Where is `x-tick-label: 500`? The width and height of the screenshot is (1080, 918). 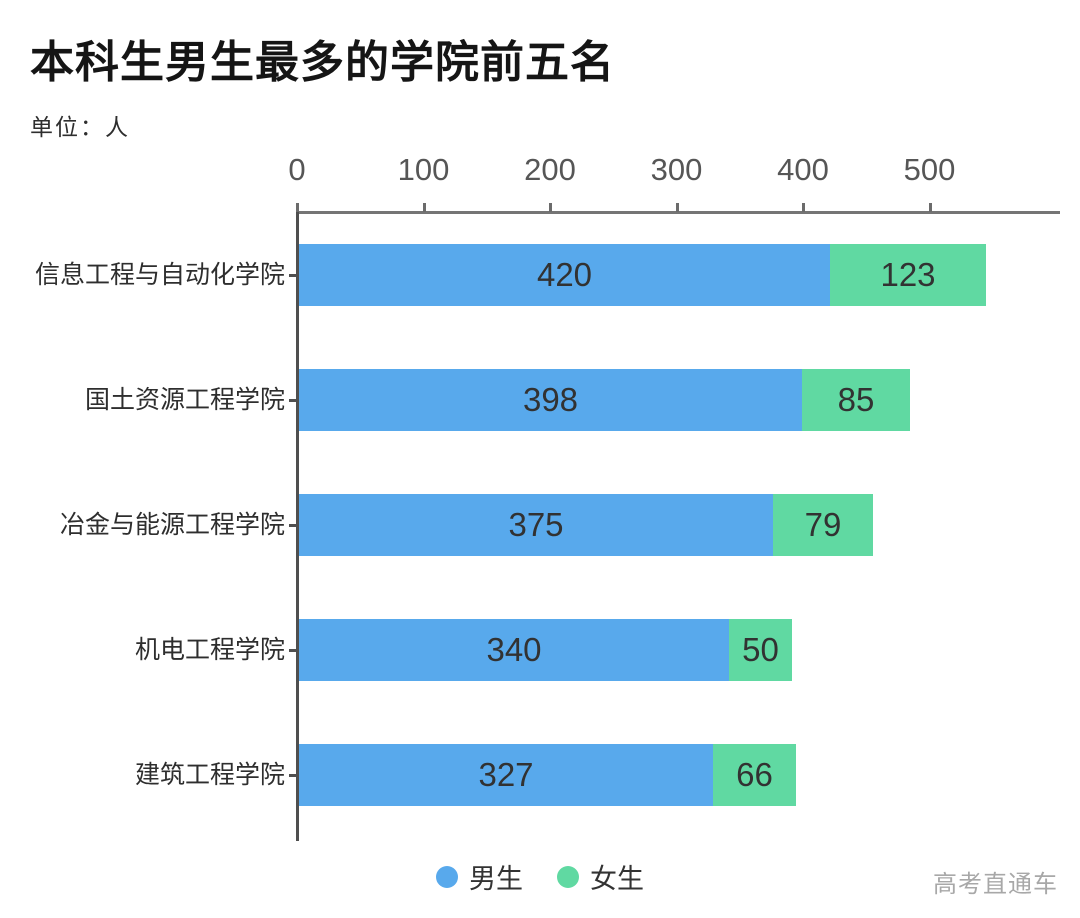 x-tick-label: 500 is located at coordinates (929, 169).